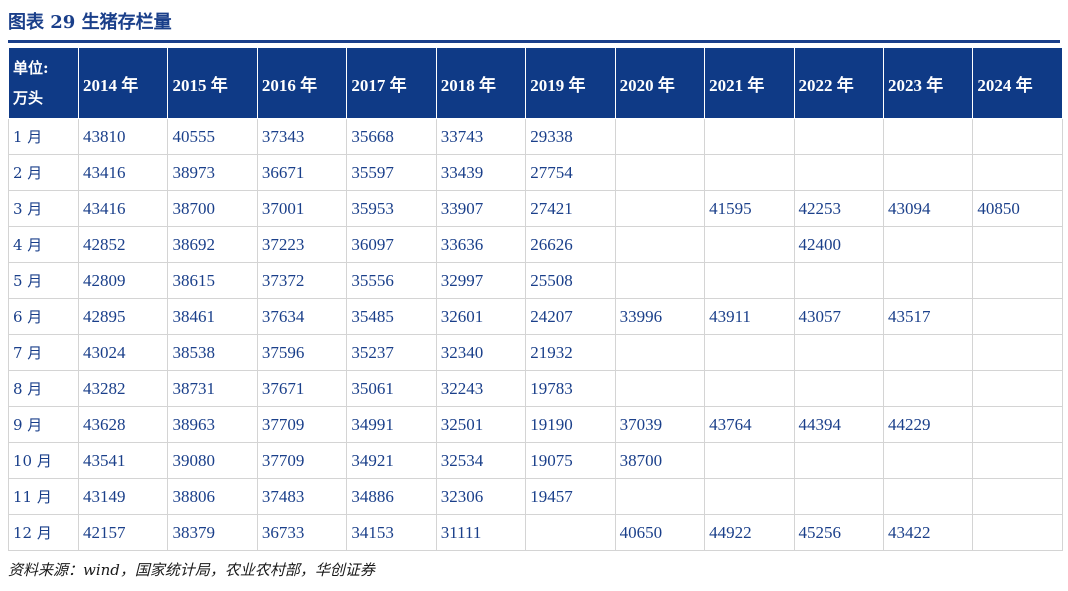  I want to click on value-cell: 38700, so click(212, 208).